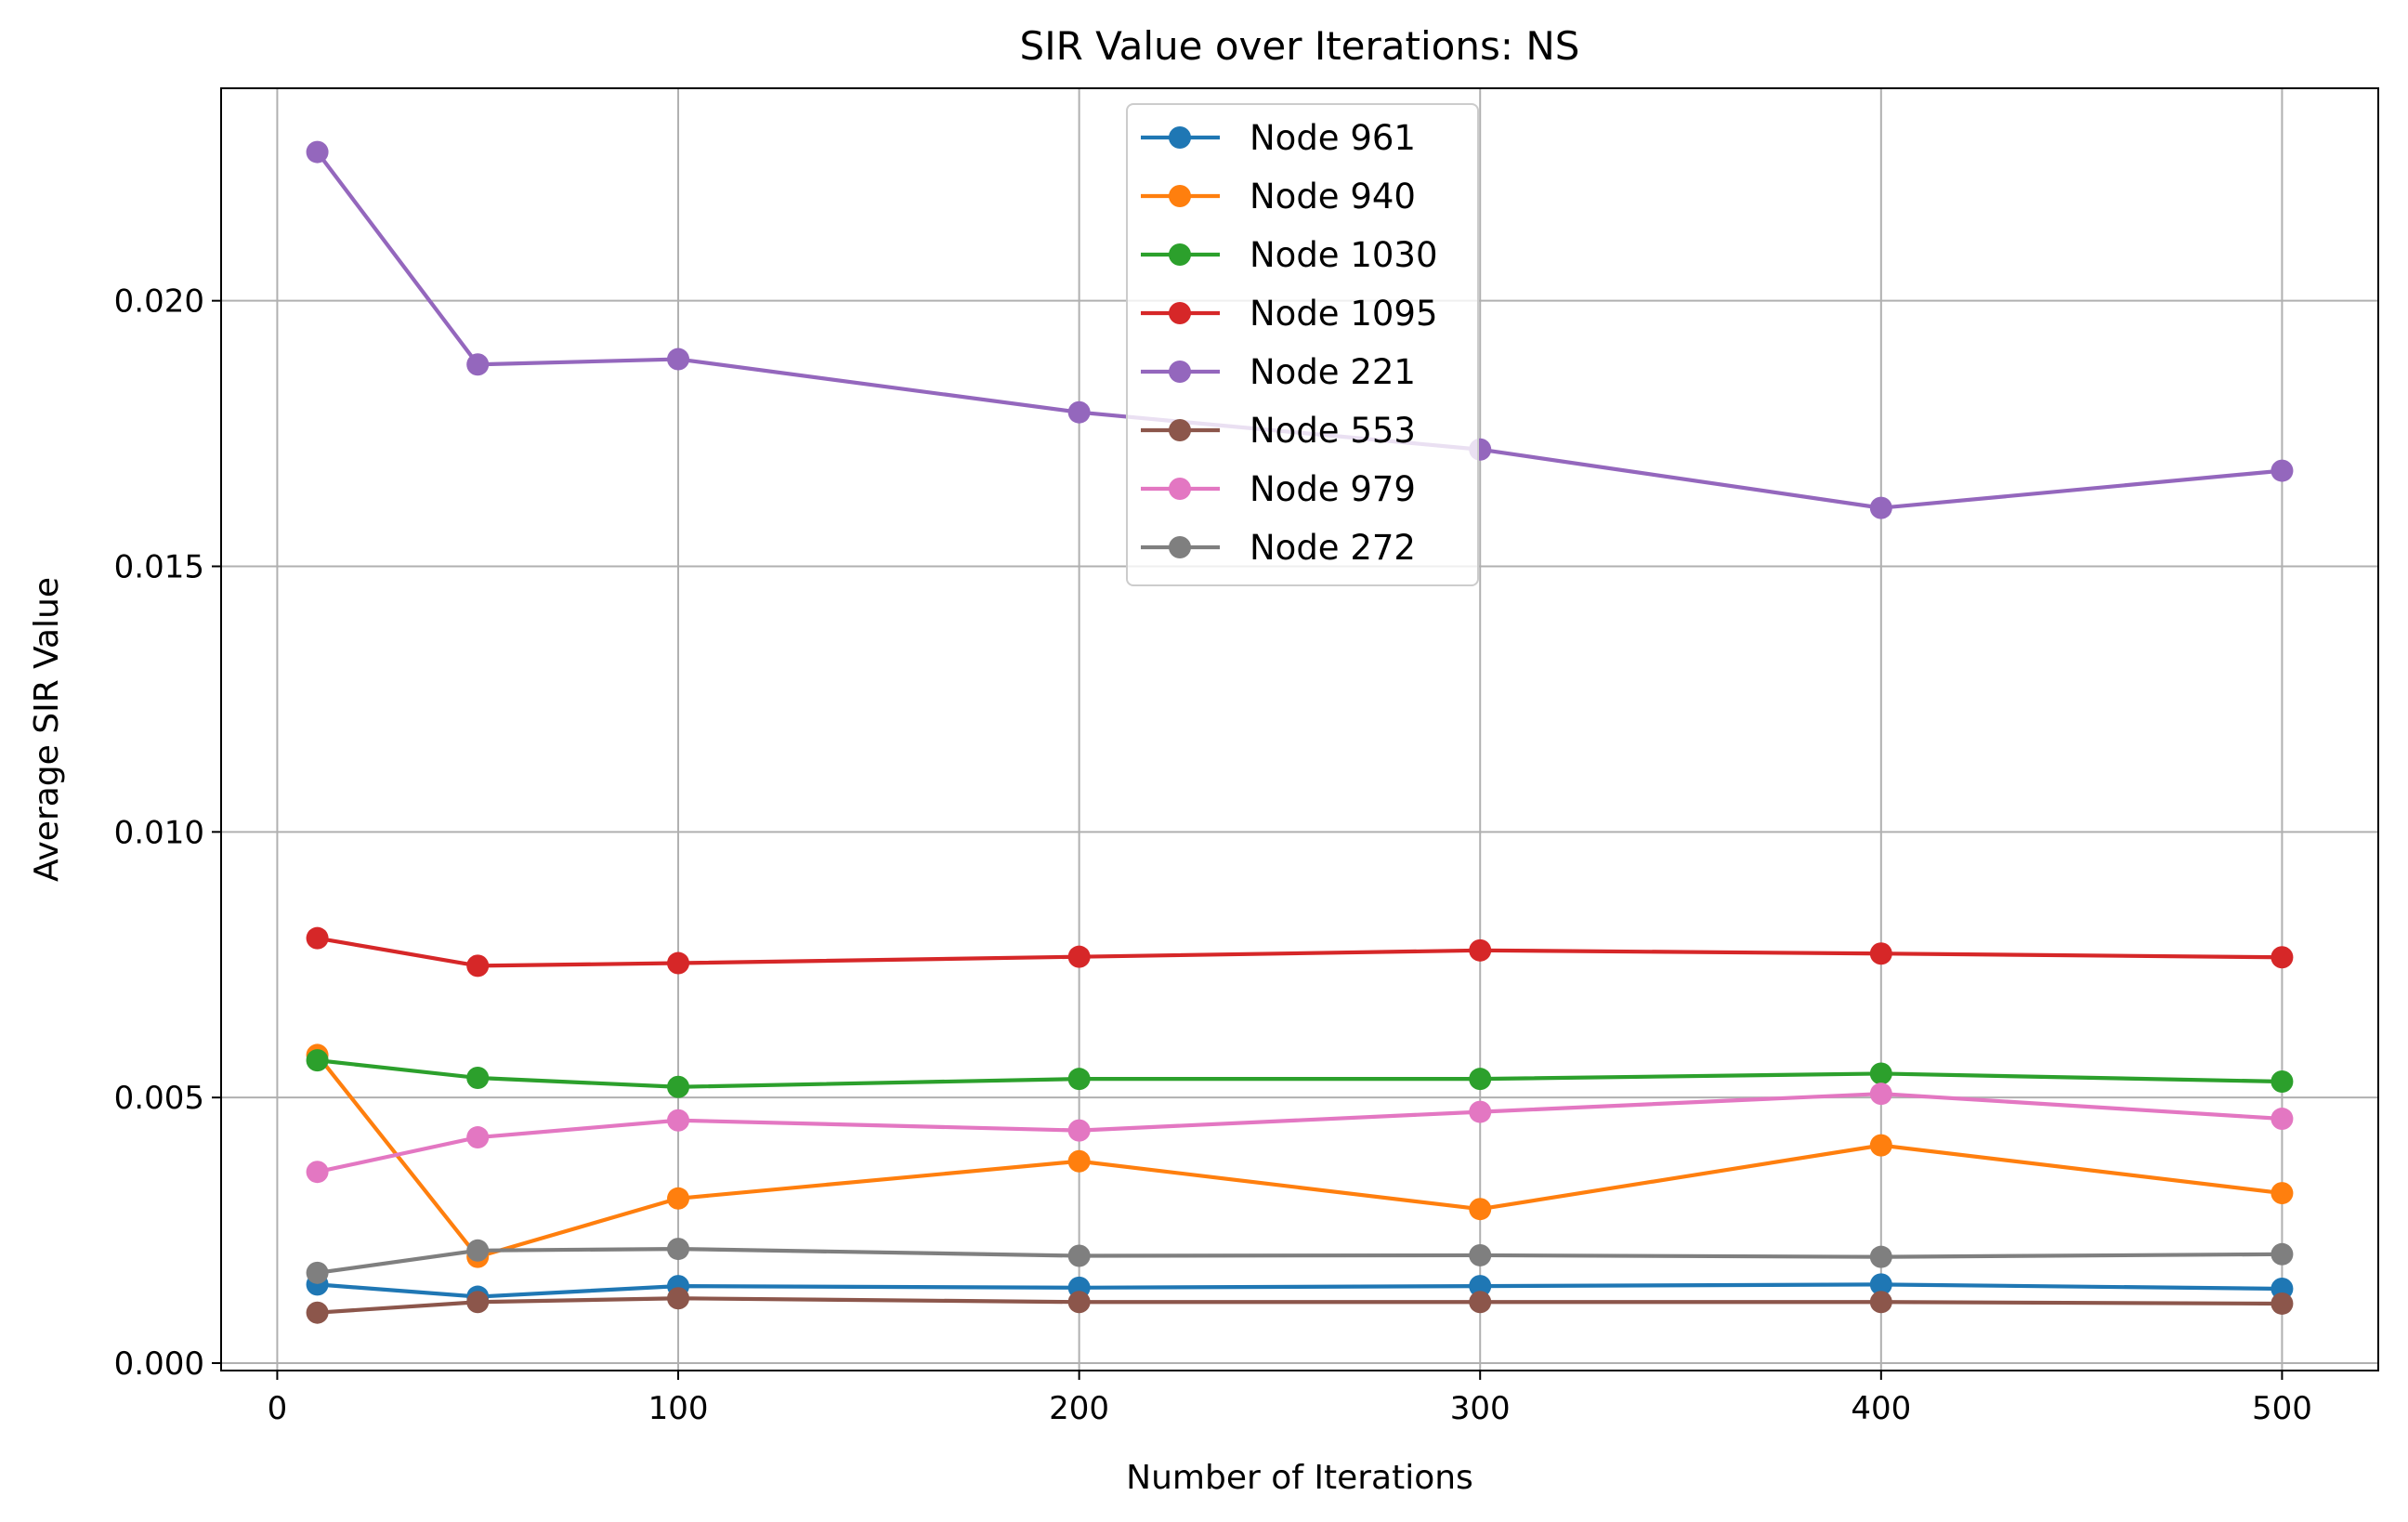 Image resolution: width=2408 pixels, height=1522 pixels. I want to click on legend-label-node-1030: Node 1030, so click(1344, 255).